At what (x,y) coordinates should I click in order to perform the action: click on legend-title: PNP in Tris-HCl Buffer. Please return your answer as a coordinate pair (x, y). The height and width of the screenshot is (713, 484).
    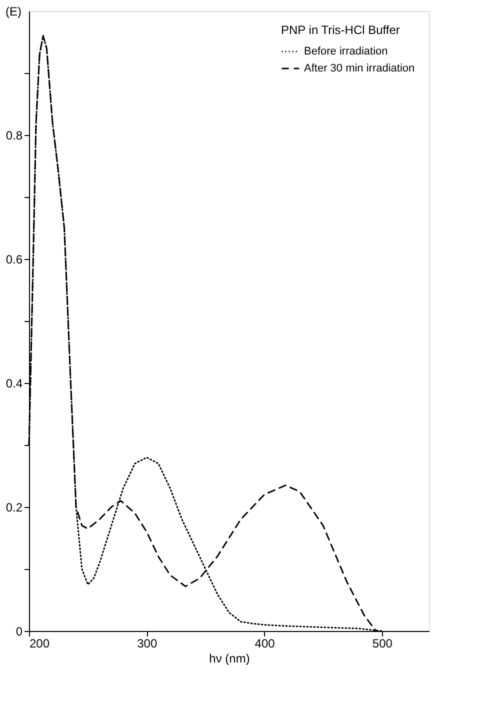
    Looking at the image, I should click on (340, 30).